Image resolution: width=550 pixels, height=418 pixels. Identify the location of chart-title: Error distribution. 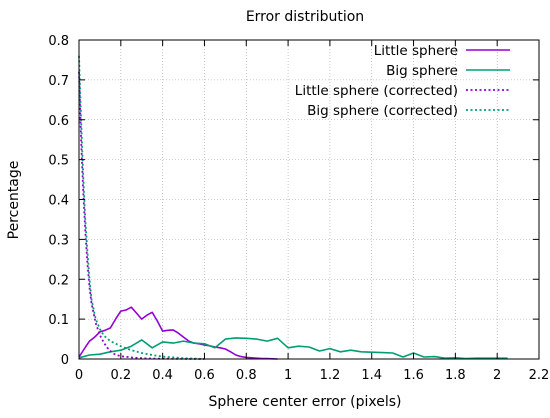
(305, 17).